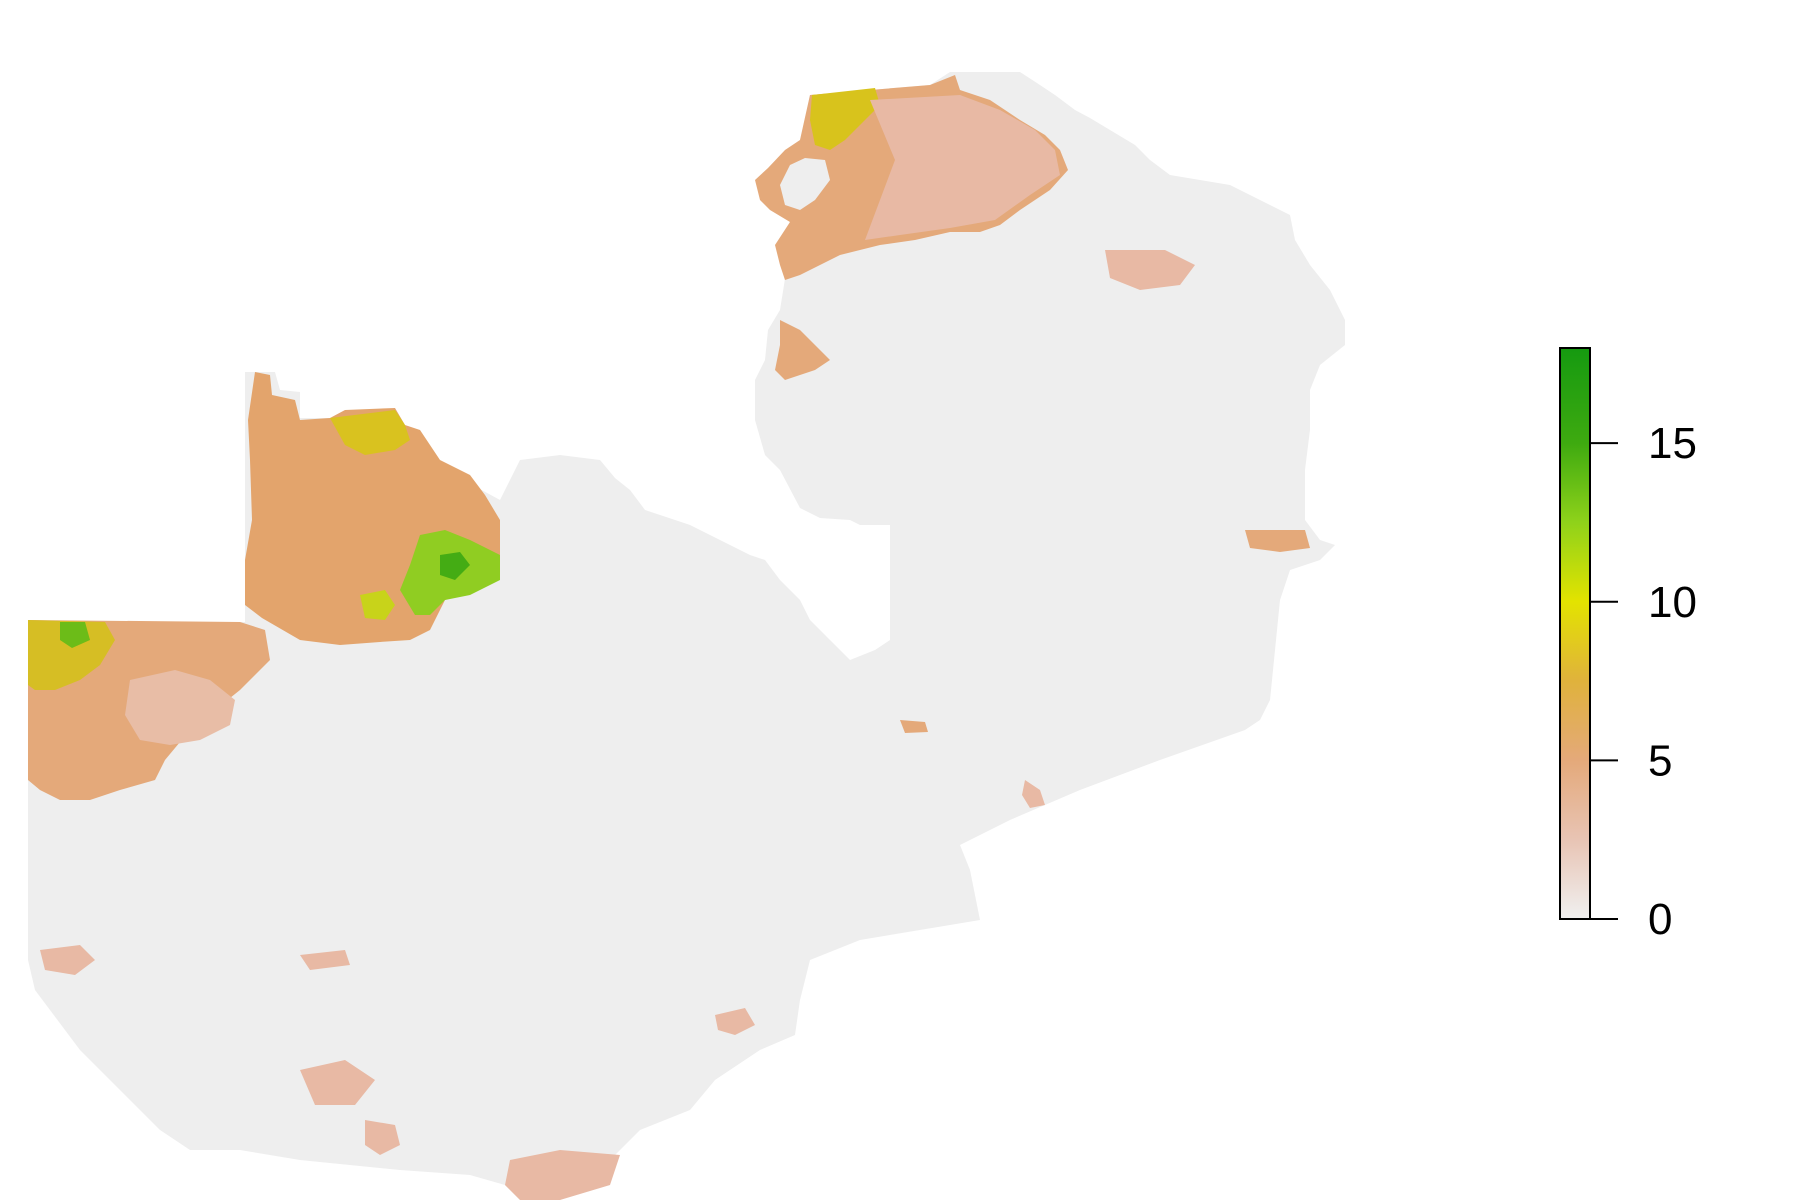  Describe the element at coordinates (377, 605) in the screenshot. I see `region-west-yellowgreen` at that location.